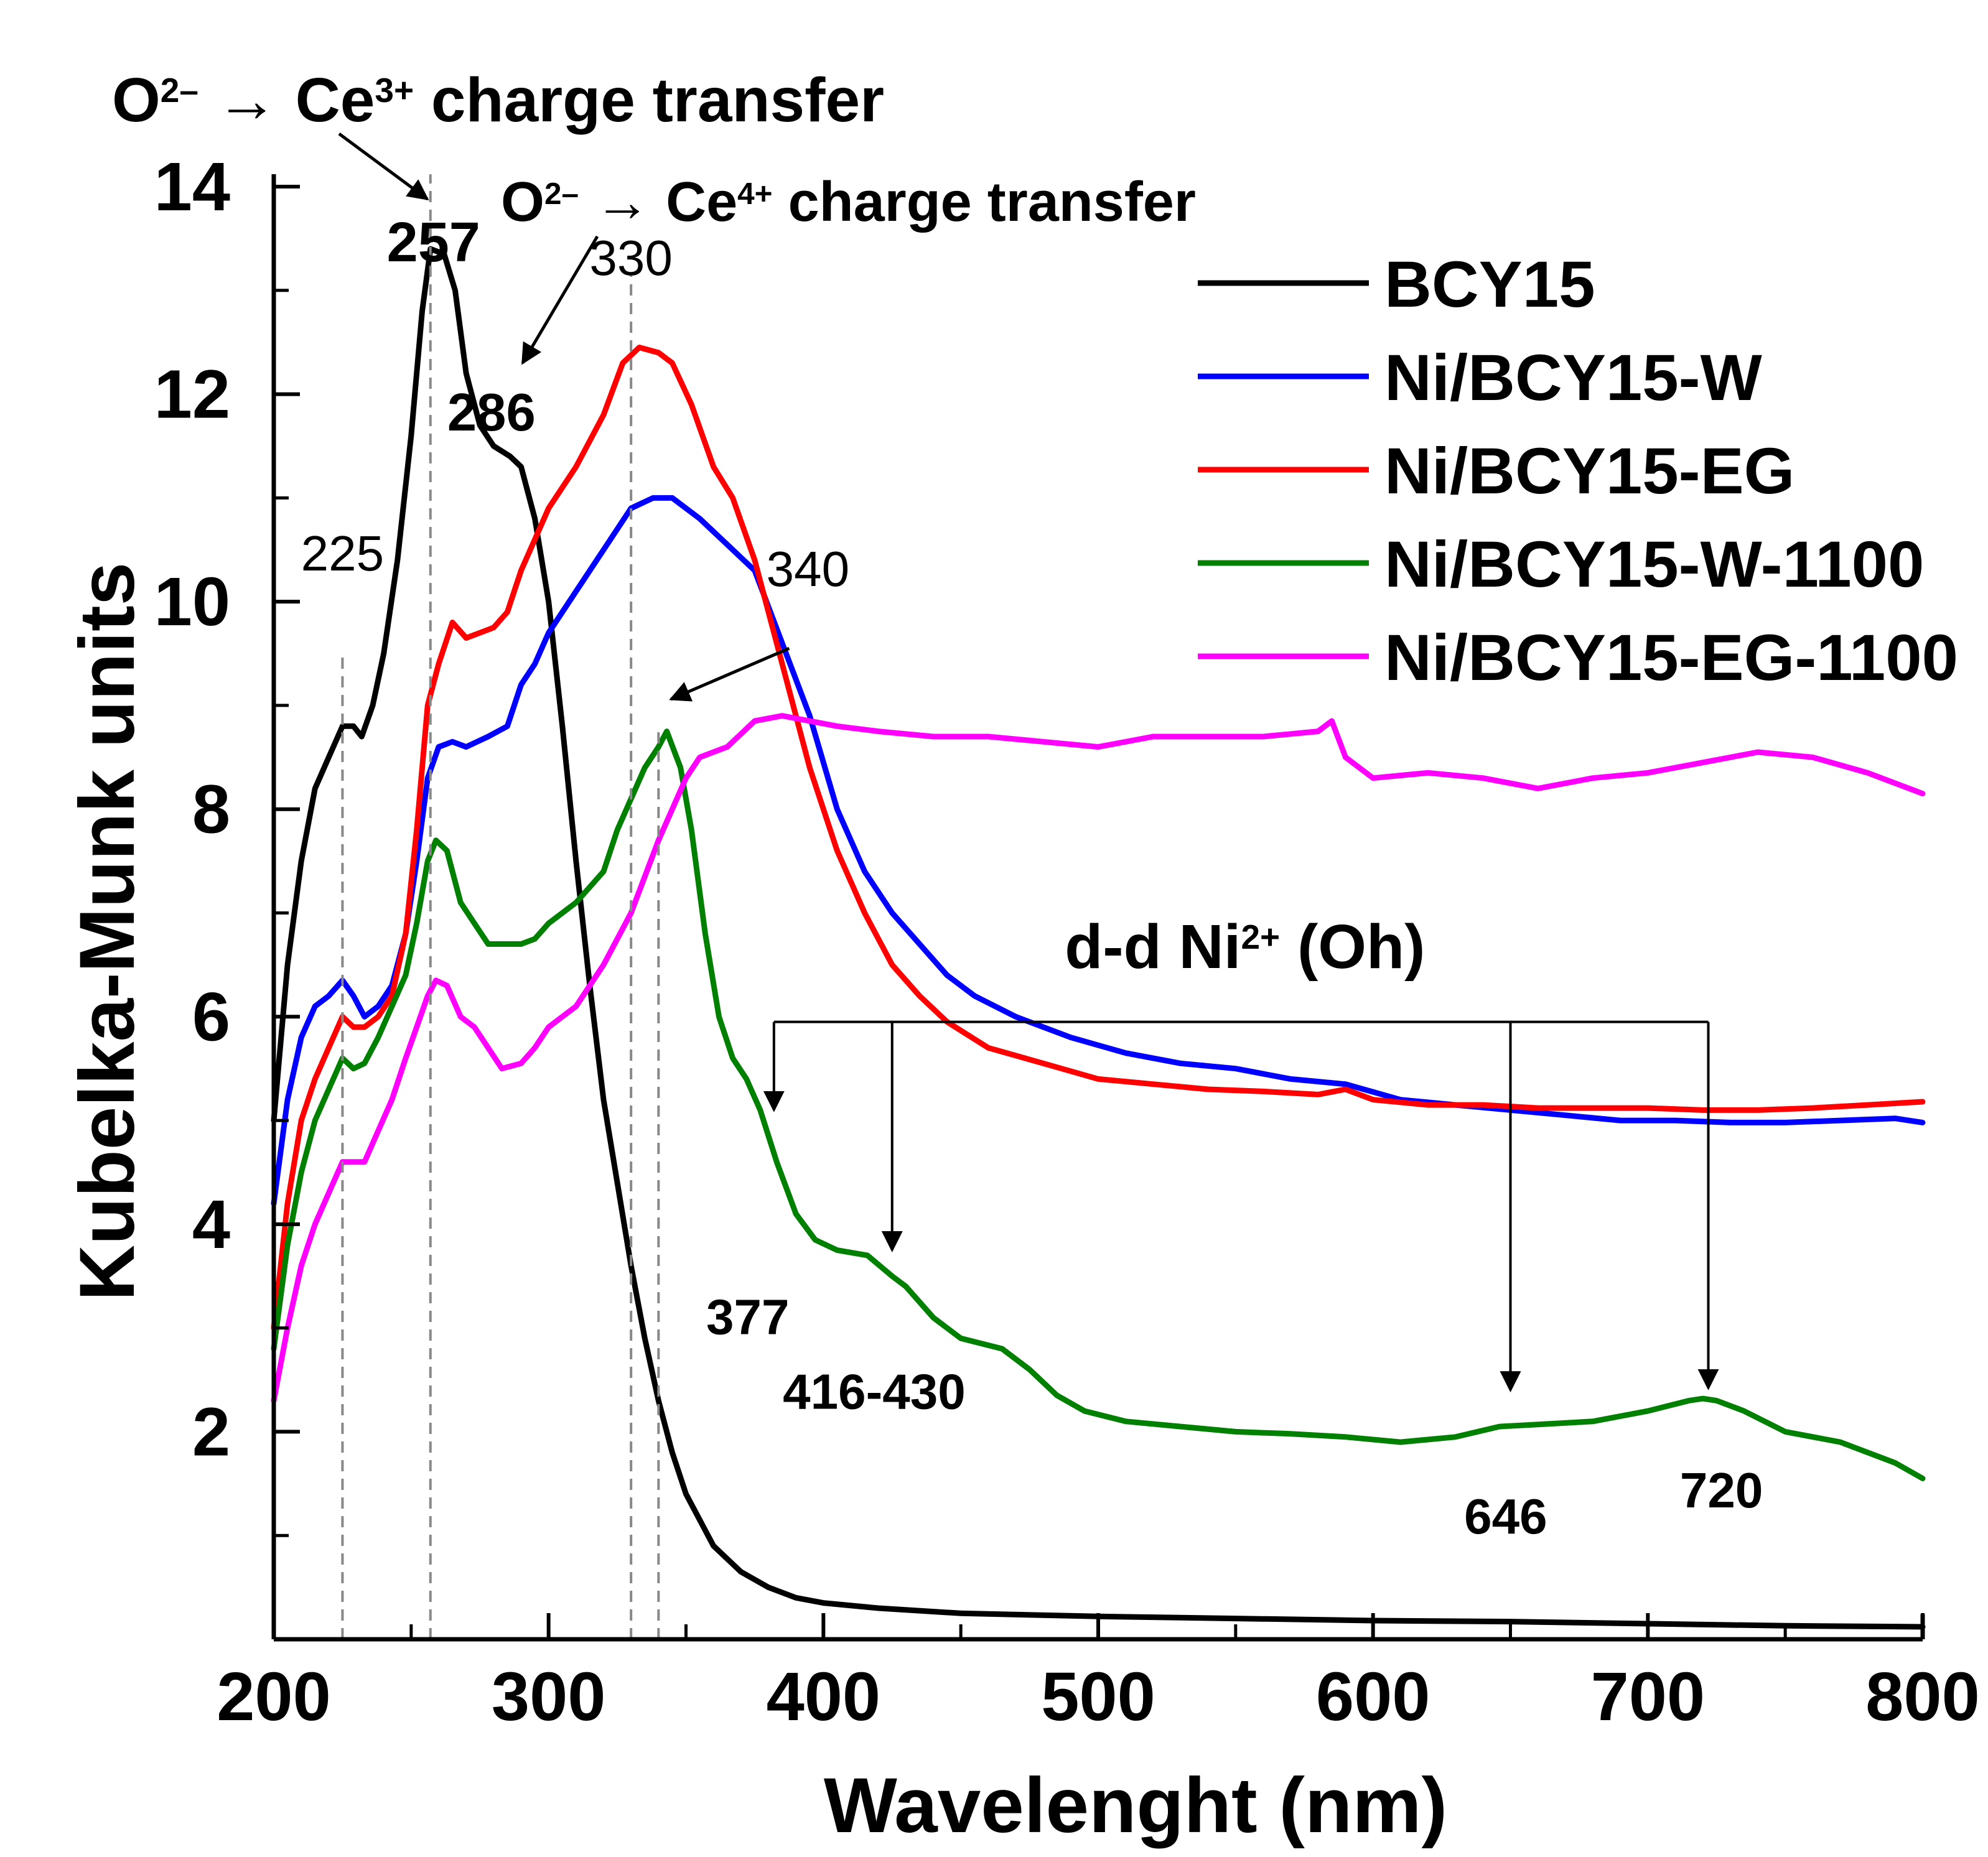 This screenshot has width=1988, height=1857. Describe the element at coordinates (342, 553) in the screenshot. I see `peak-label-225: 225` at that location.